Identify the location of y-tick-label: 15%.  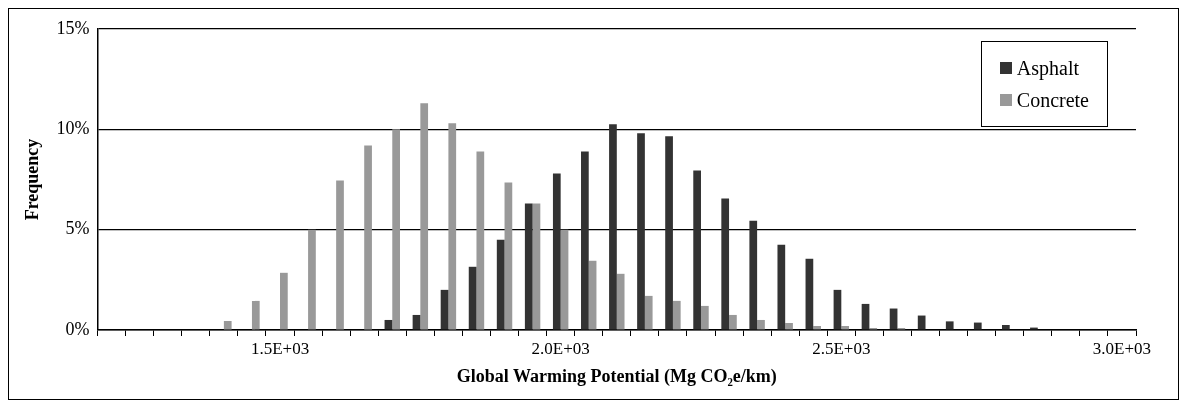
(73, 27).